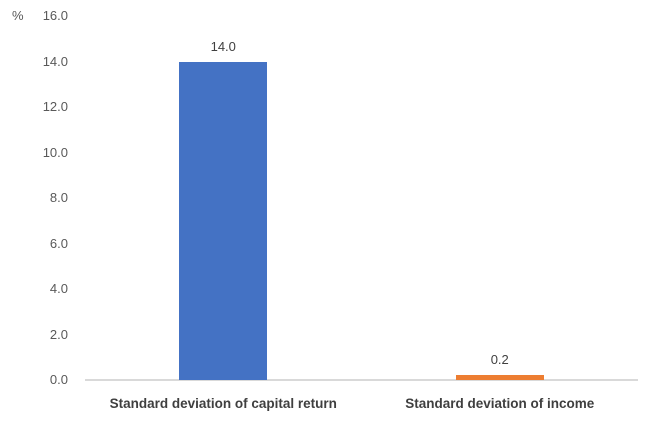 The width and height of the screenshot is (645, 422). I want to click on x-axis-line, so click(361, 380).